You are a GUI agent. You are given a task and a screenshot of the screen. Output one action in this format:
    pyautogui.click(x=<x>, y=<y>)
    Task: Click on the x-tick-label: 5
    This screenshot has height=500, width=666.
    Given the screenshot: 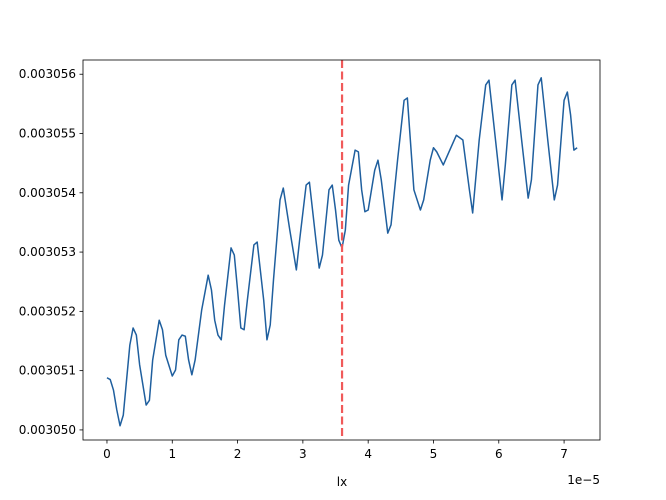 What is the action you would take?
    pyautogui.click(x=434, y=454)
    